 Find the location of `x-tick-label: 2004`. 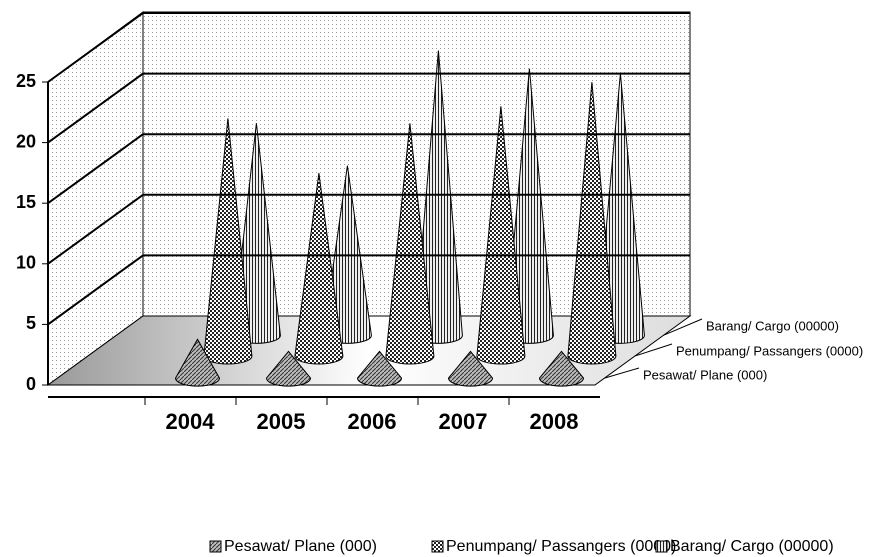

x-tick-label: 2004 is located at coordinates (191, 421).